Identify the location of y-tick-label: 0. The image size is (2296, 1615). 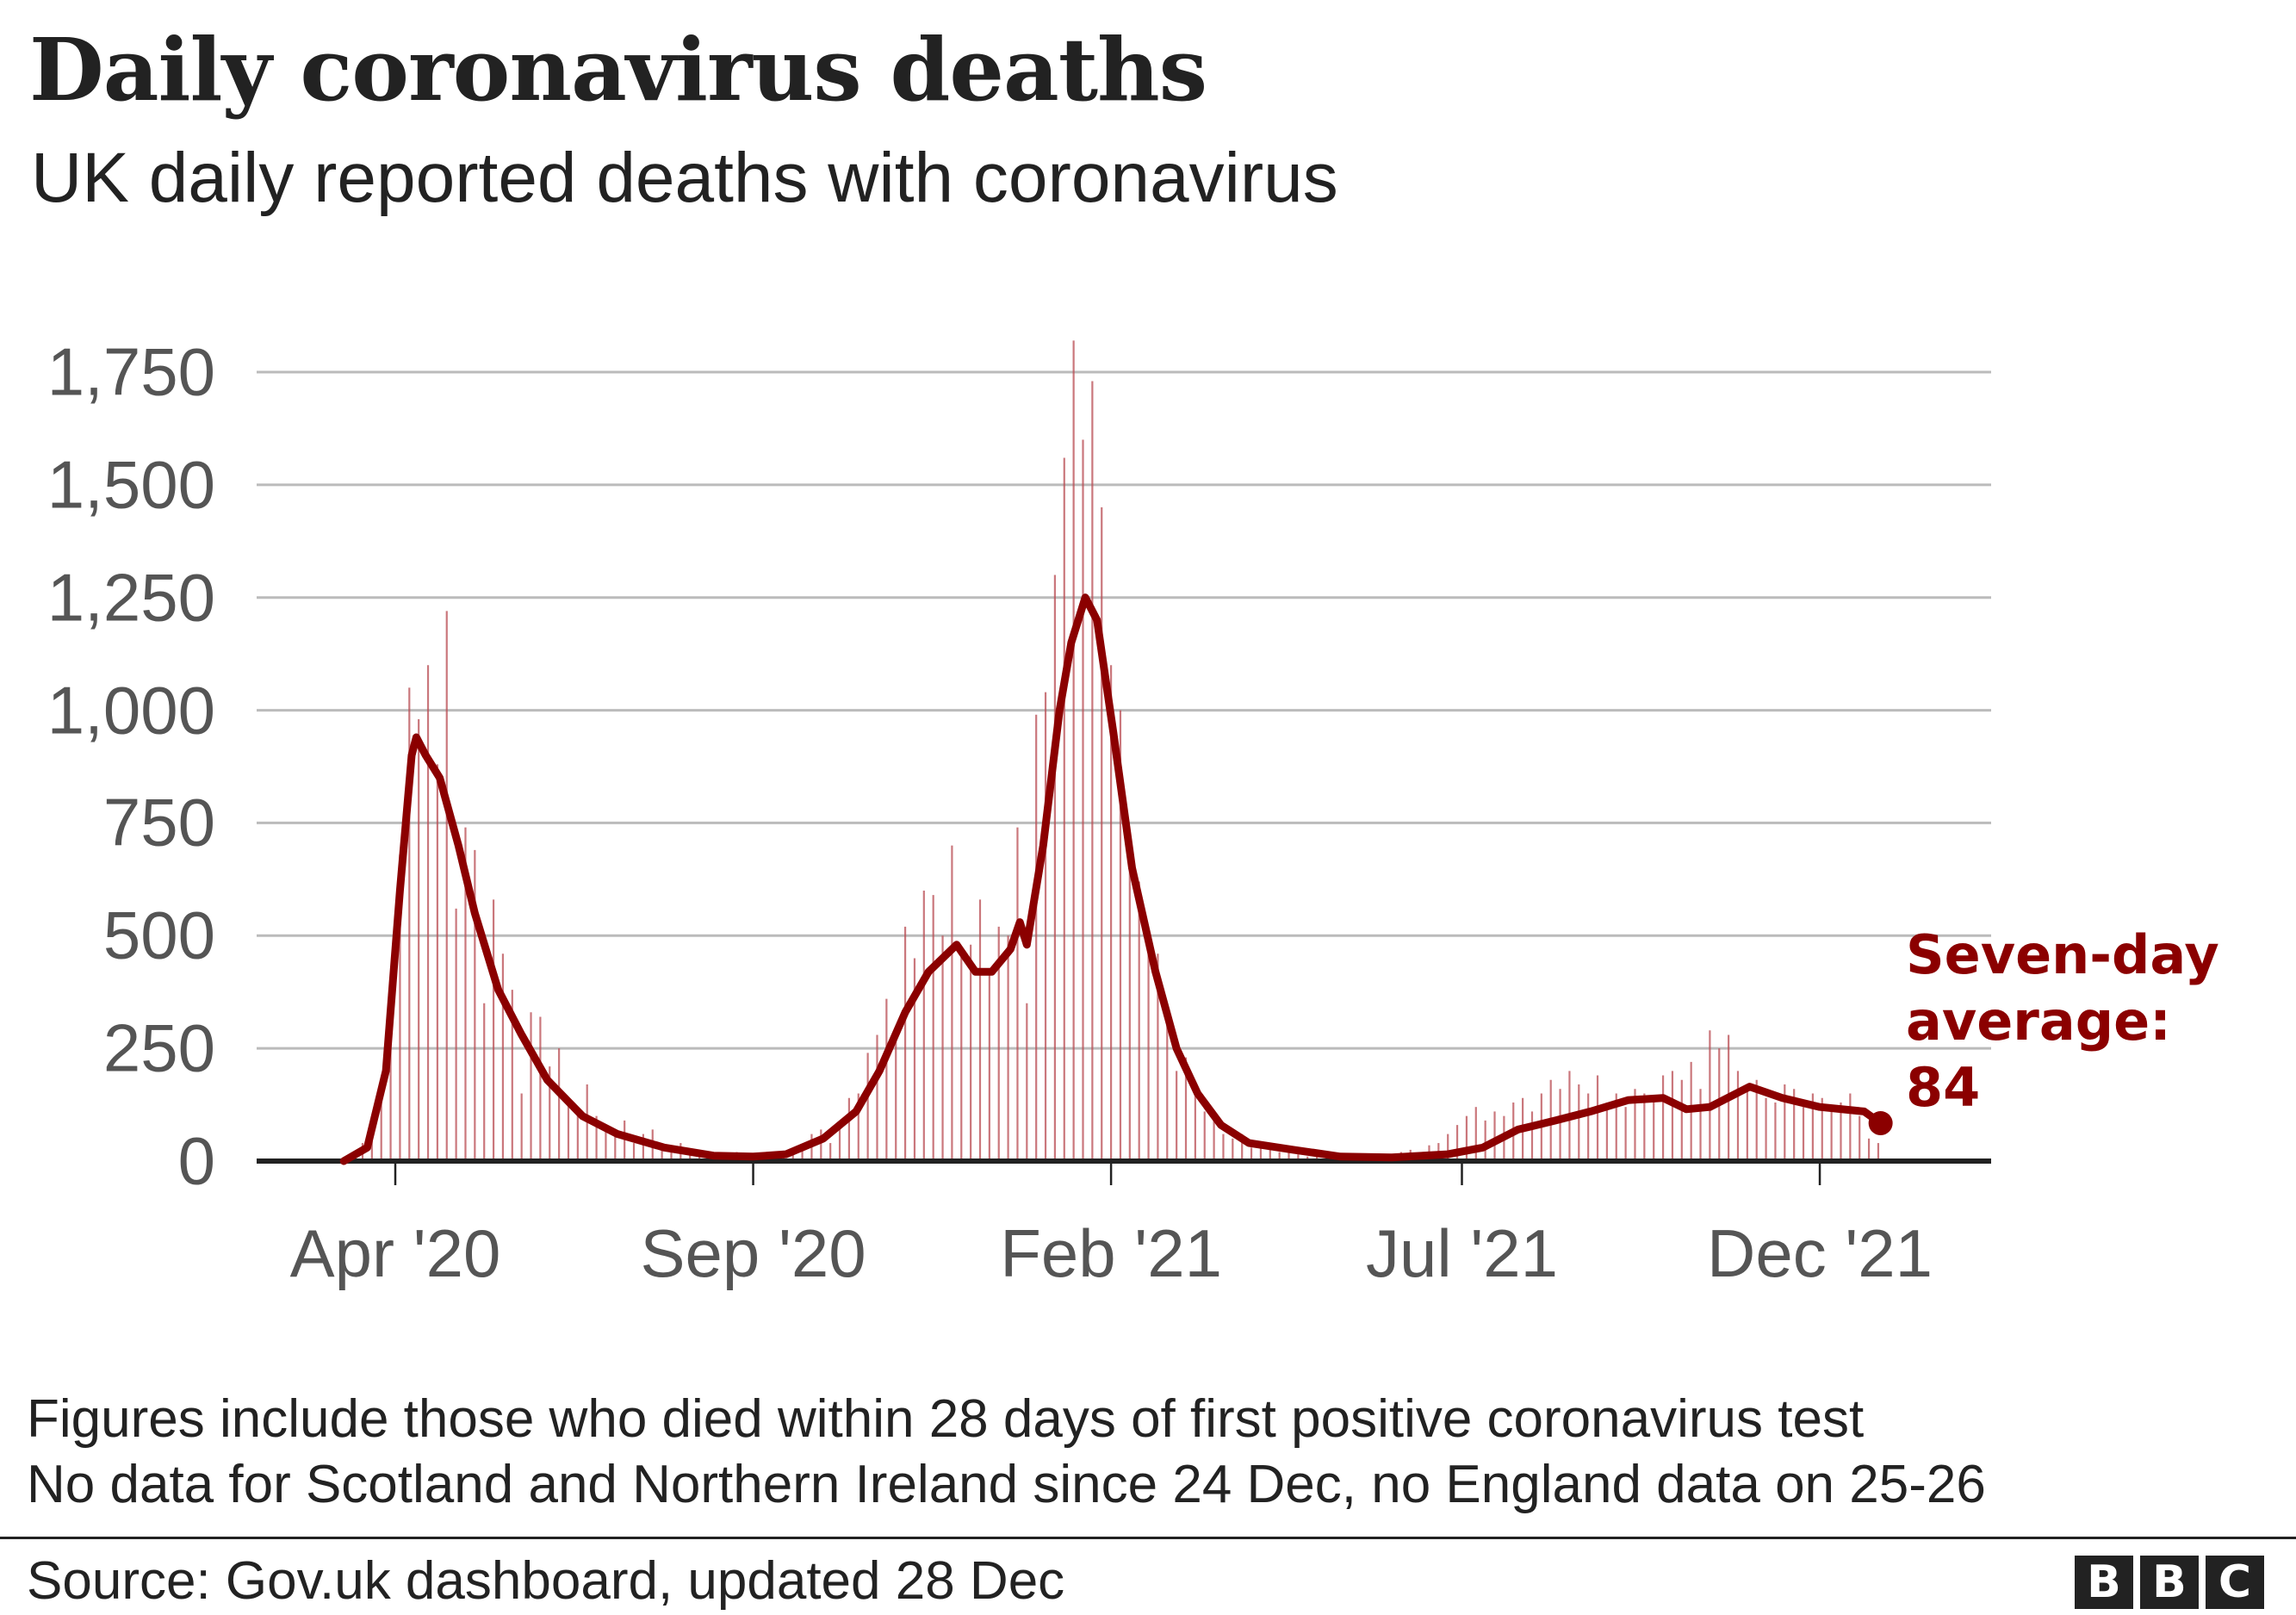
(196, 1160).